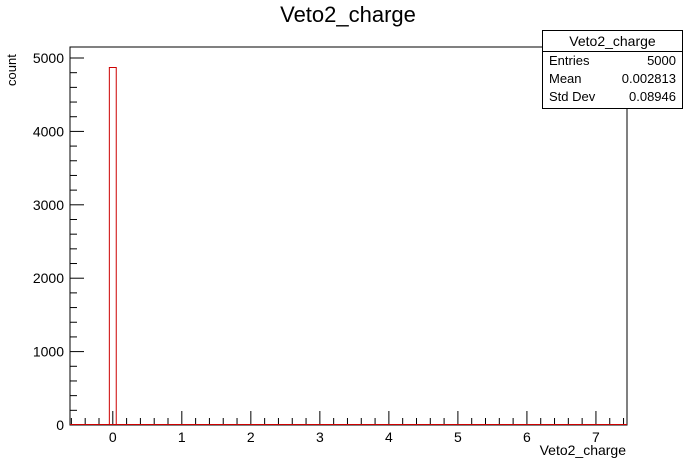  What do you see at coordinates (48, 205) in the screenshot?
I see `y-tick-label: 3000` at bounding box center [48, 205].